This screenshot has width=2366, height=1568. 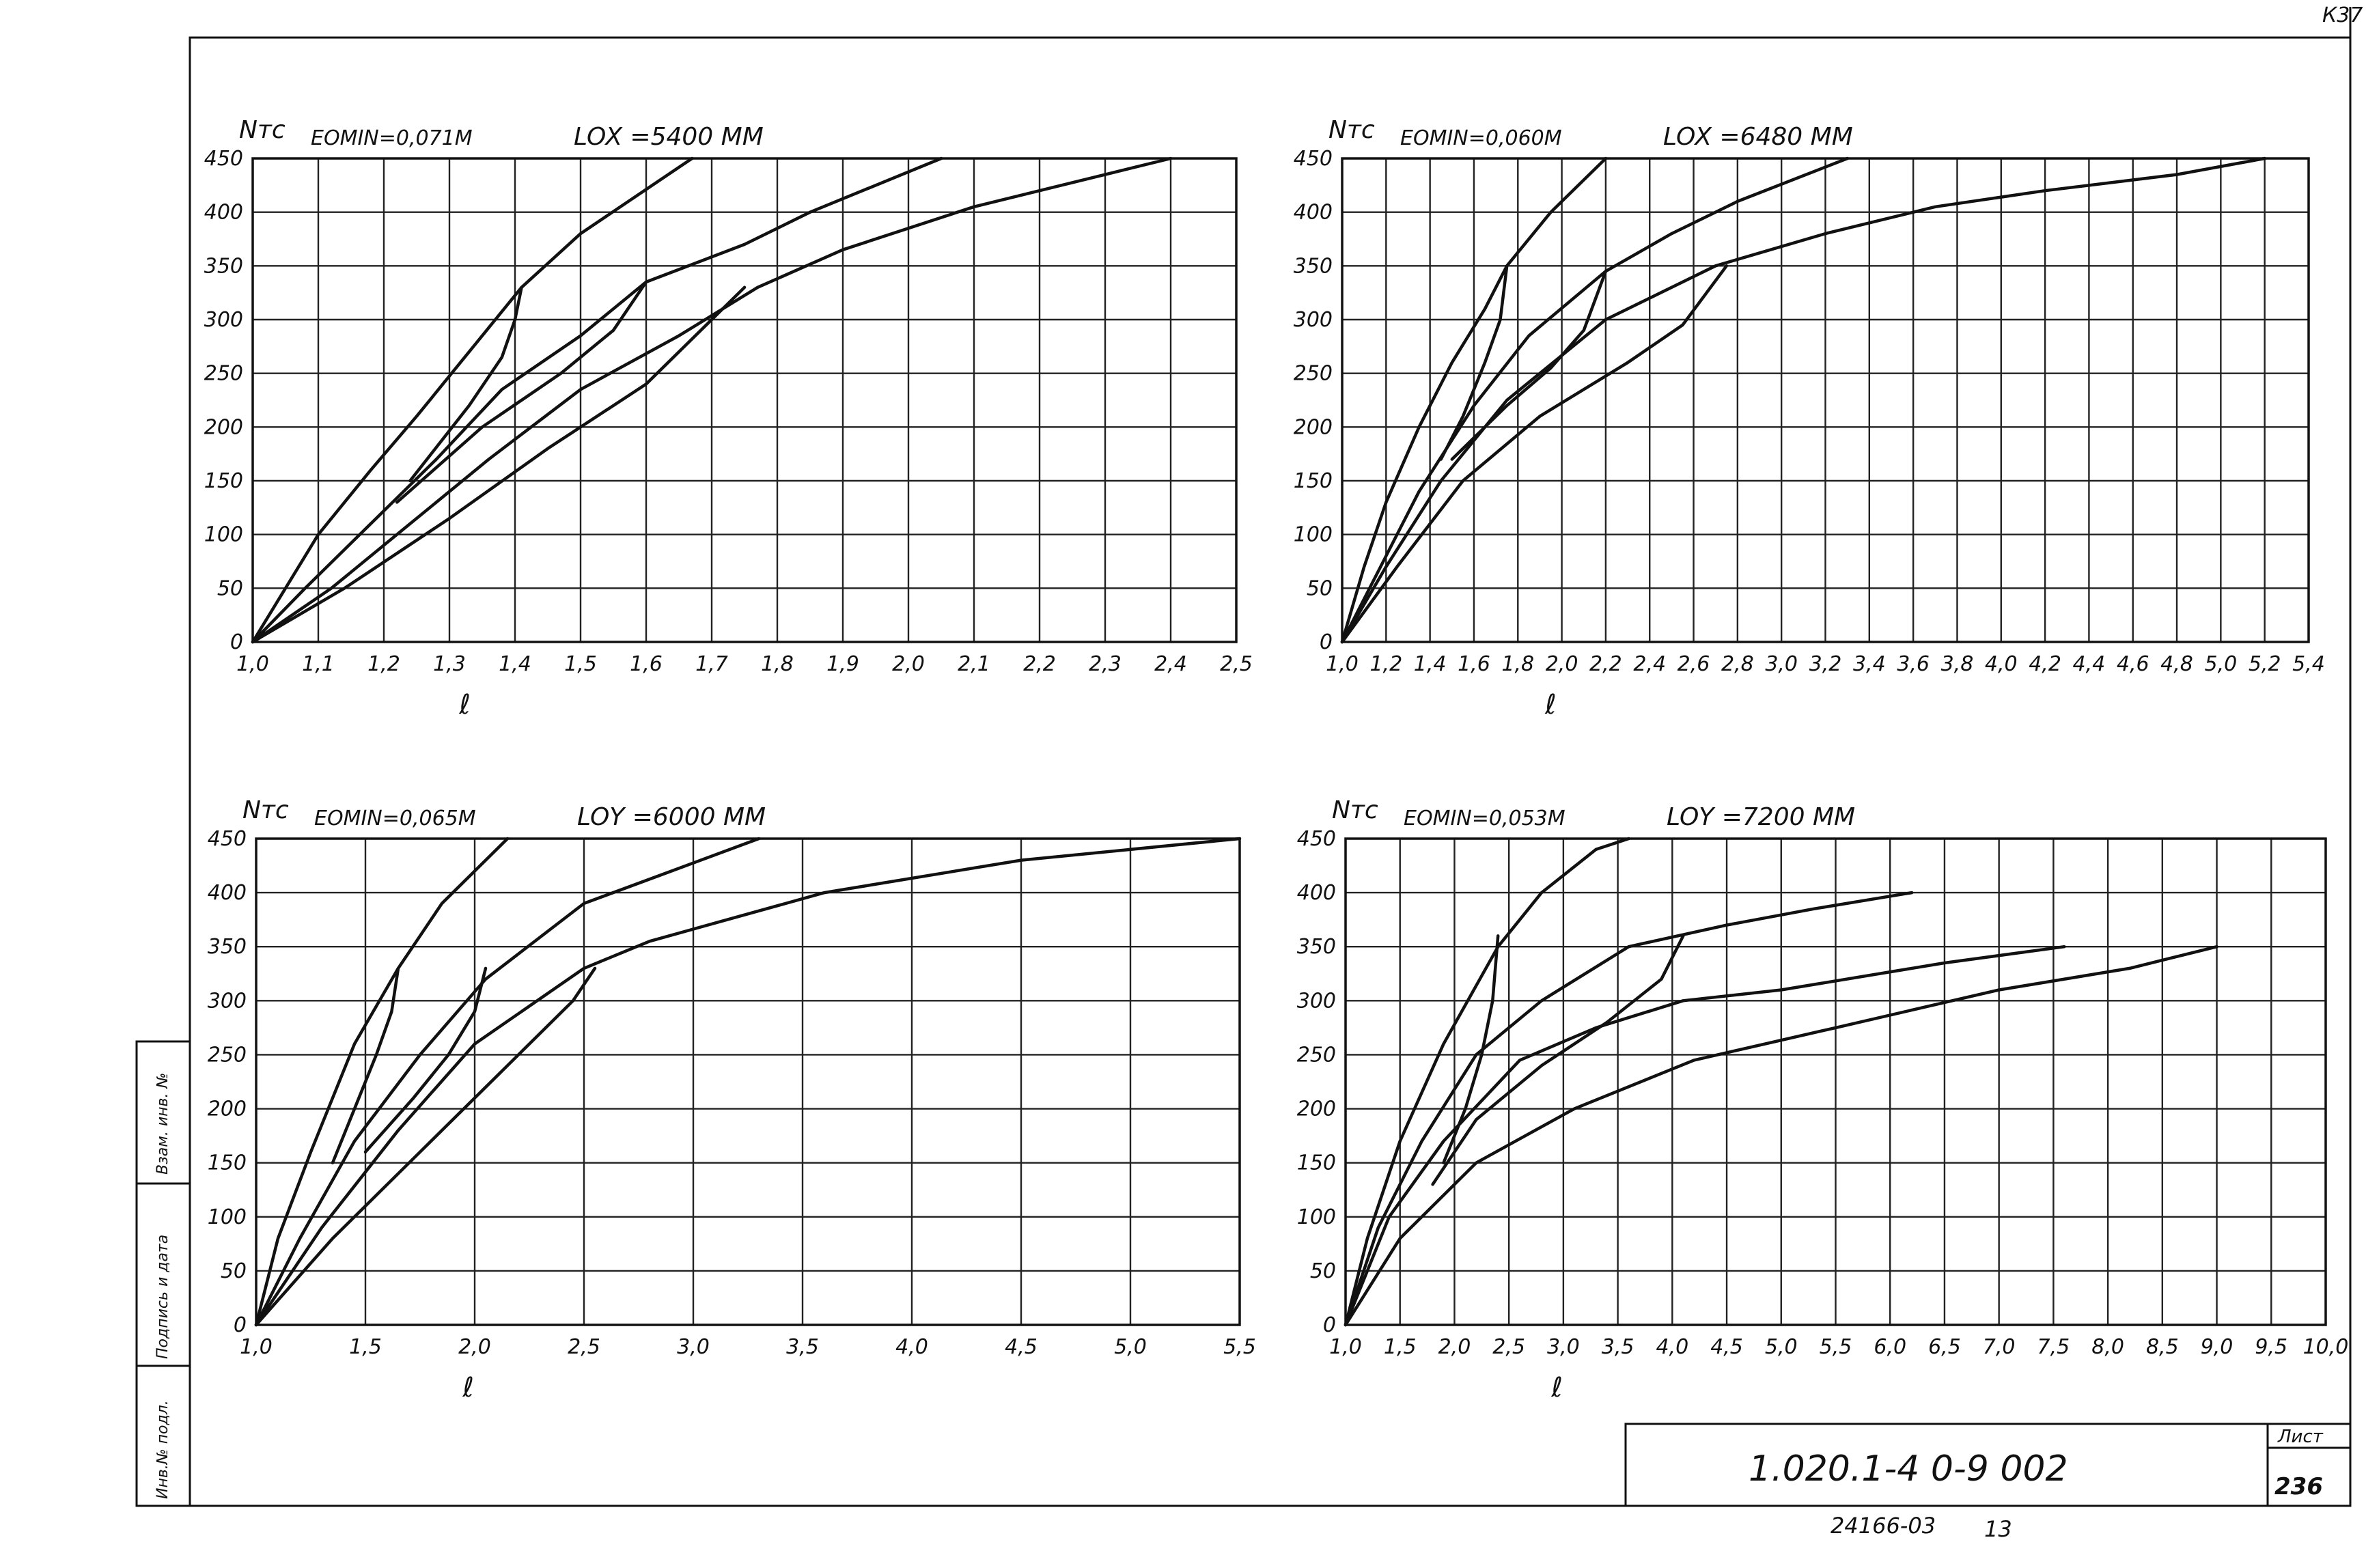 I want to click on x-tick-label: 10,0, so click(x=2326, y=1347).